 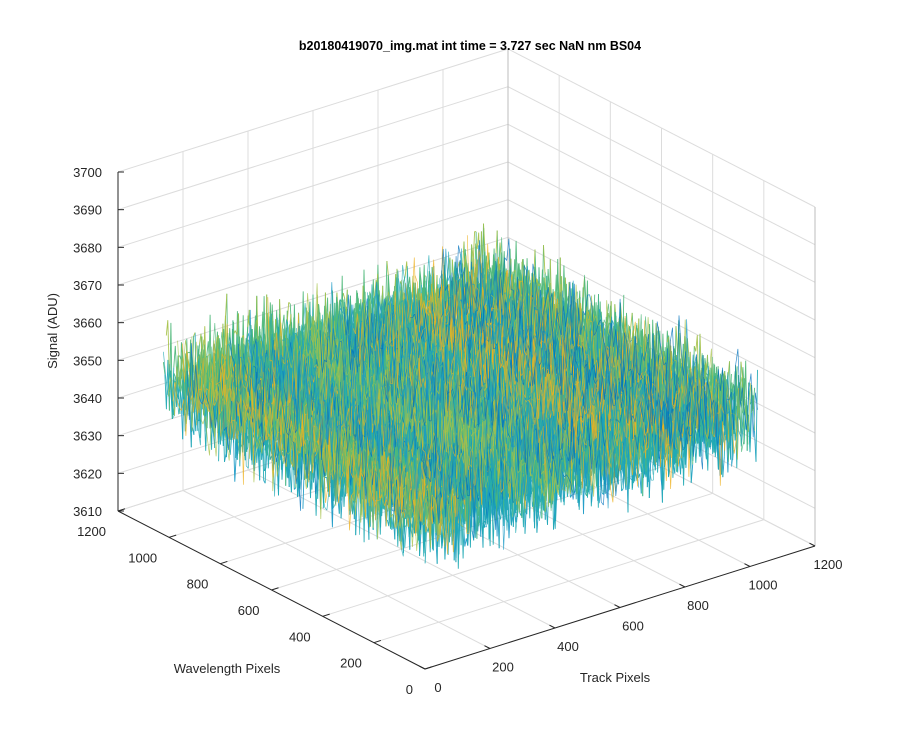 I want to click on y-tick-label: 200, so click(x=351, y=663).